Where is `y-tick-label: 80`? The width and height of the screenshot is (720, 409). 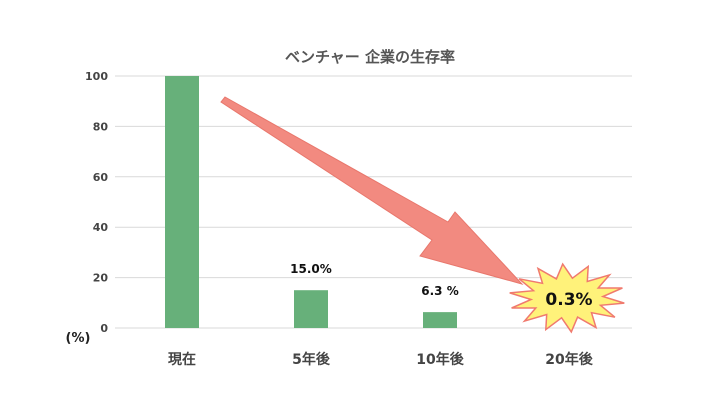
y-tick-label: 80 is located at coordinates (101, 126).